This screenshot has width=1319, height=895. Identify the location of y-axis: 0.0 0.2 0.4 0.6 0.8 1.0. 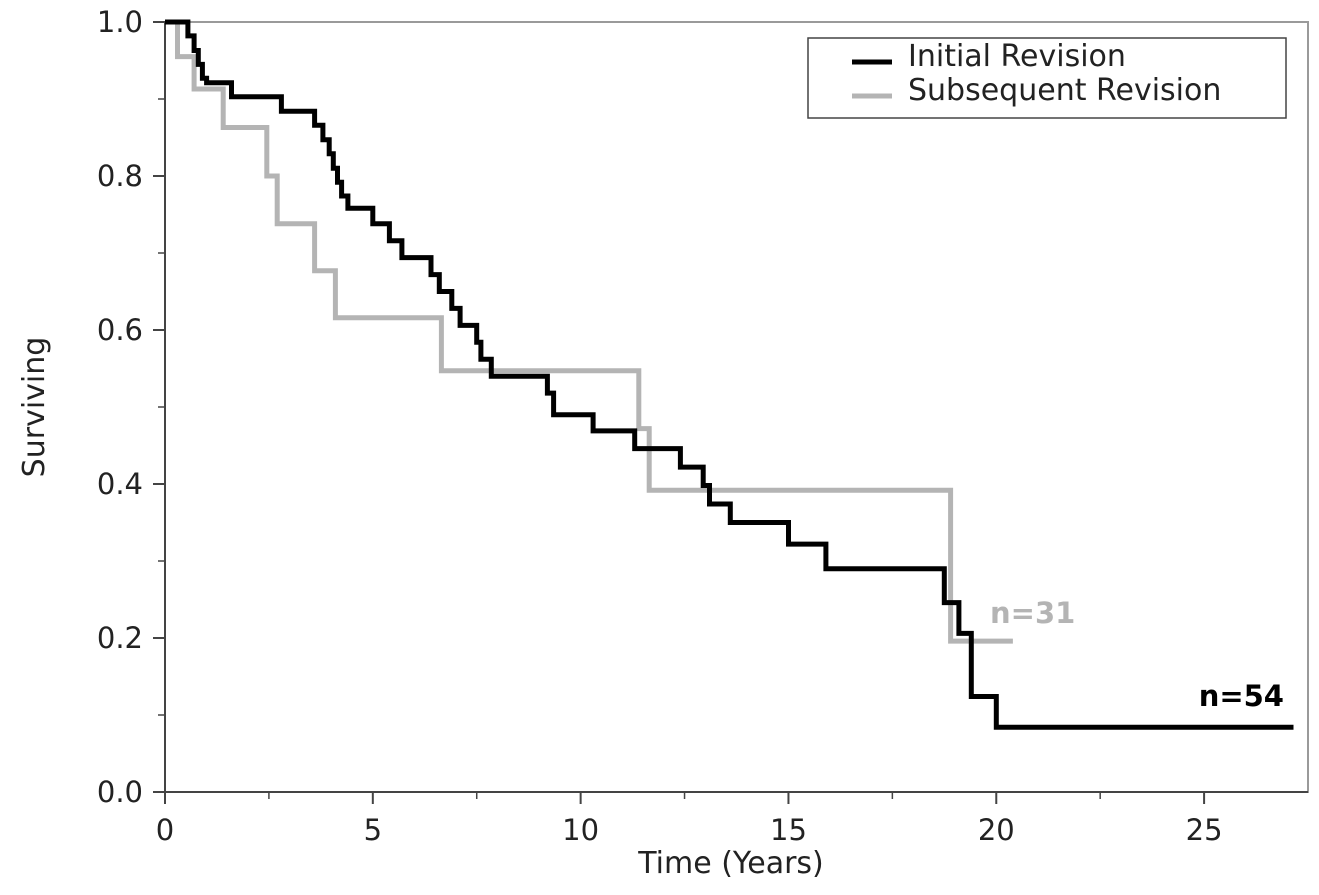
(131, 407).